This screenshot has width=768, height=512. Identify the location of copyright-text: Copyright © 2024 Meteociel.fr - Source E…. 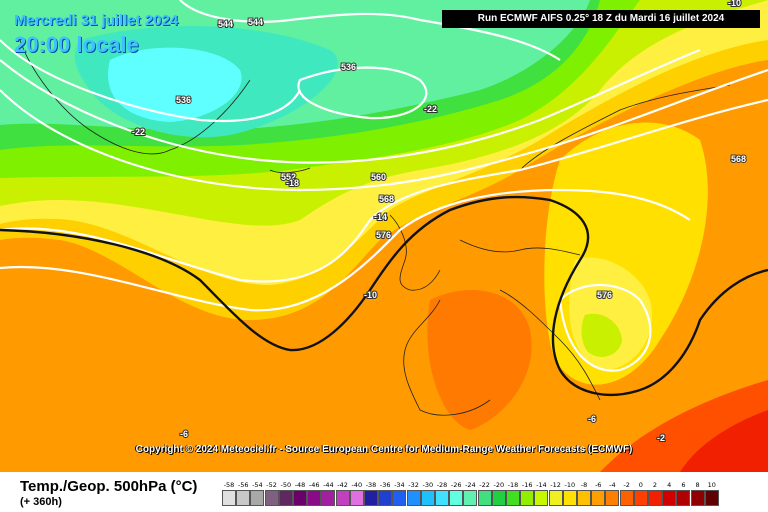
(384, 449).